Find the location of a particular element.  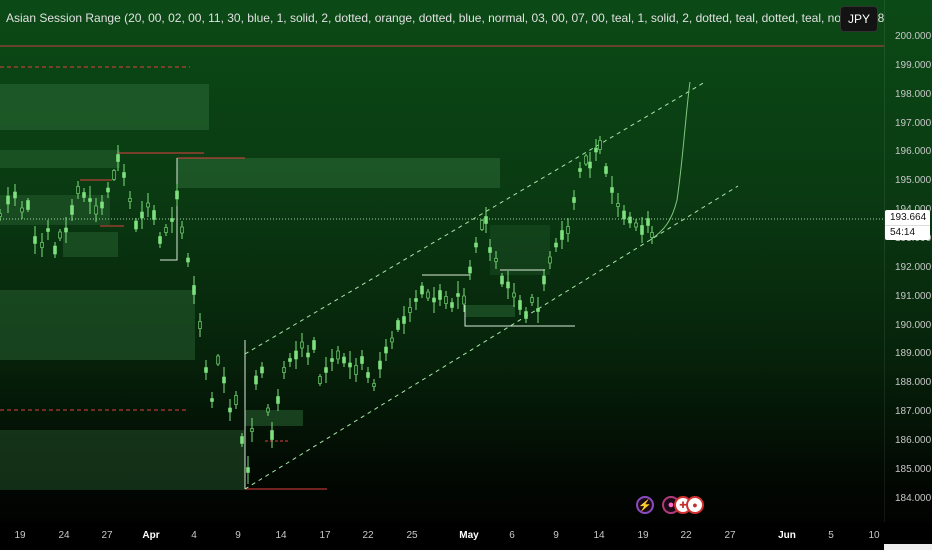

date-tick: 17 is located at coordinates (325, 535).